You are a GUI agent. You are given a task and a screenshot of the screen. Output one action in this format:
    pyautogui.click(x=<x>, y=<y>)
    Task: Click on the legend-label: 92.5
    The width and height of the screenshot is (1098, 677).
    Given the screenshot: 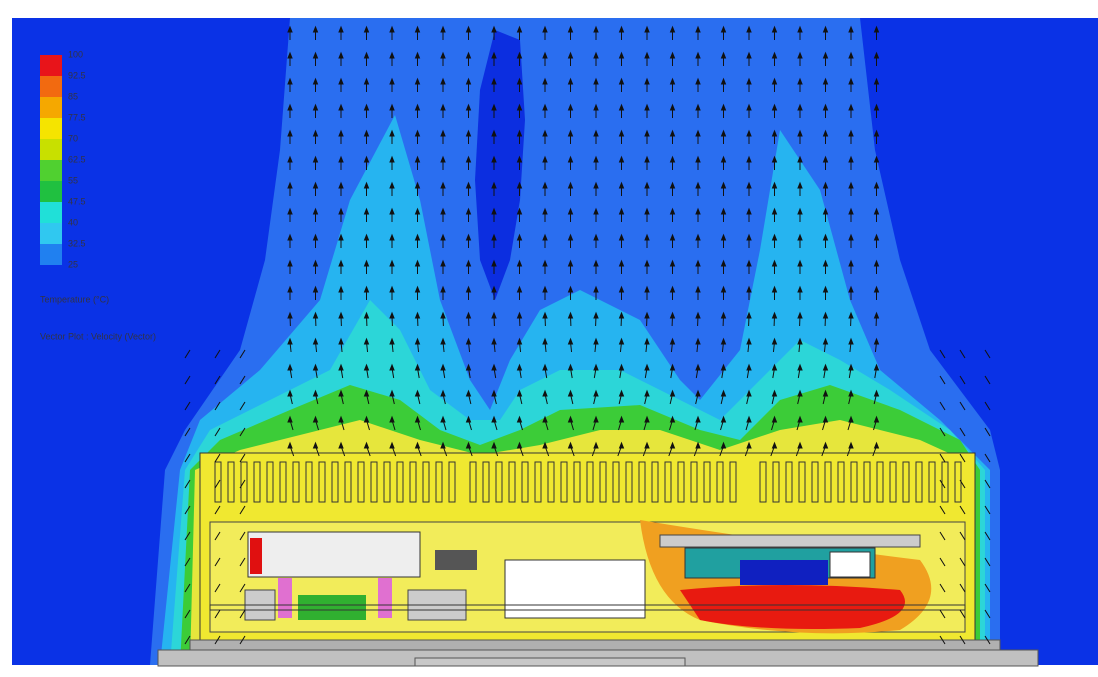 What is the action you would take?
    pyautogui.click(x=77, y=75)
    